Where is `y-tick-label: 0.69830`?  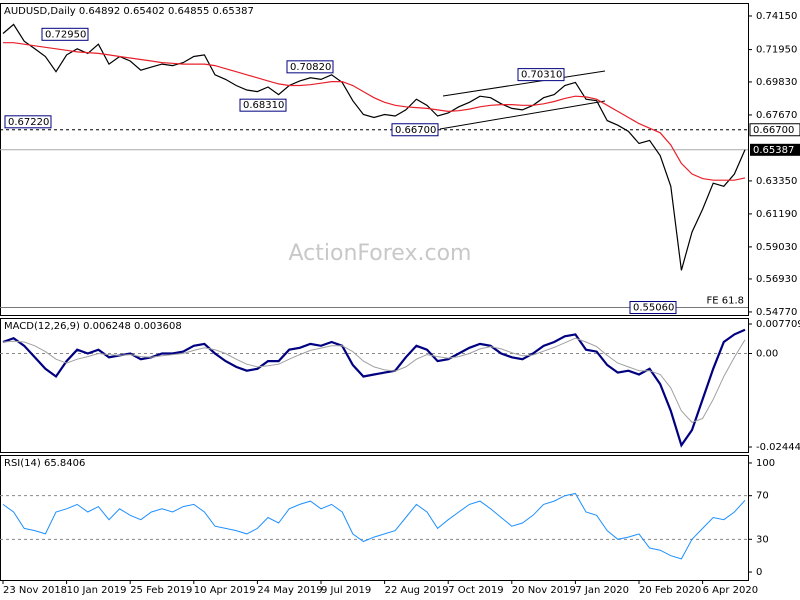
y-tick-label: 0.69830 is located at coordinates (776, 82).